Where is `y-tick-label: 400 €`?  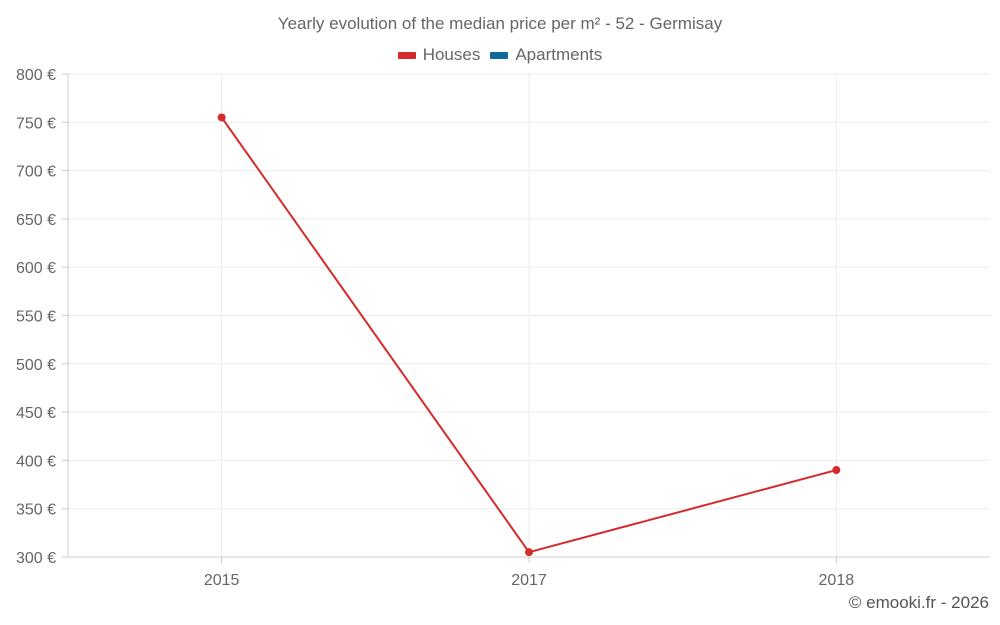
y-tick-label: 400 € is located at coordinates (36, 461).